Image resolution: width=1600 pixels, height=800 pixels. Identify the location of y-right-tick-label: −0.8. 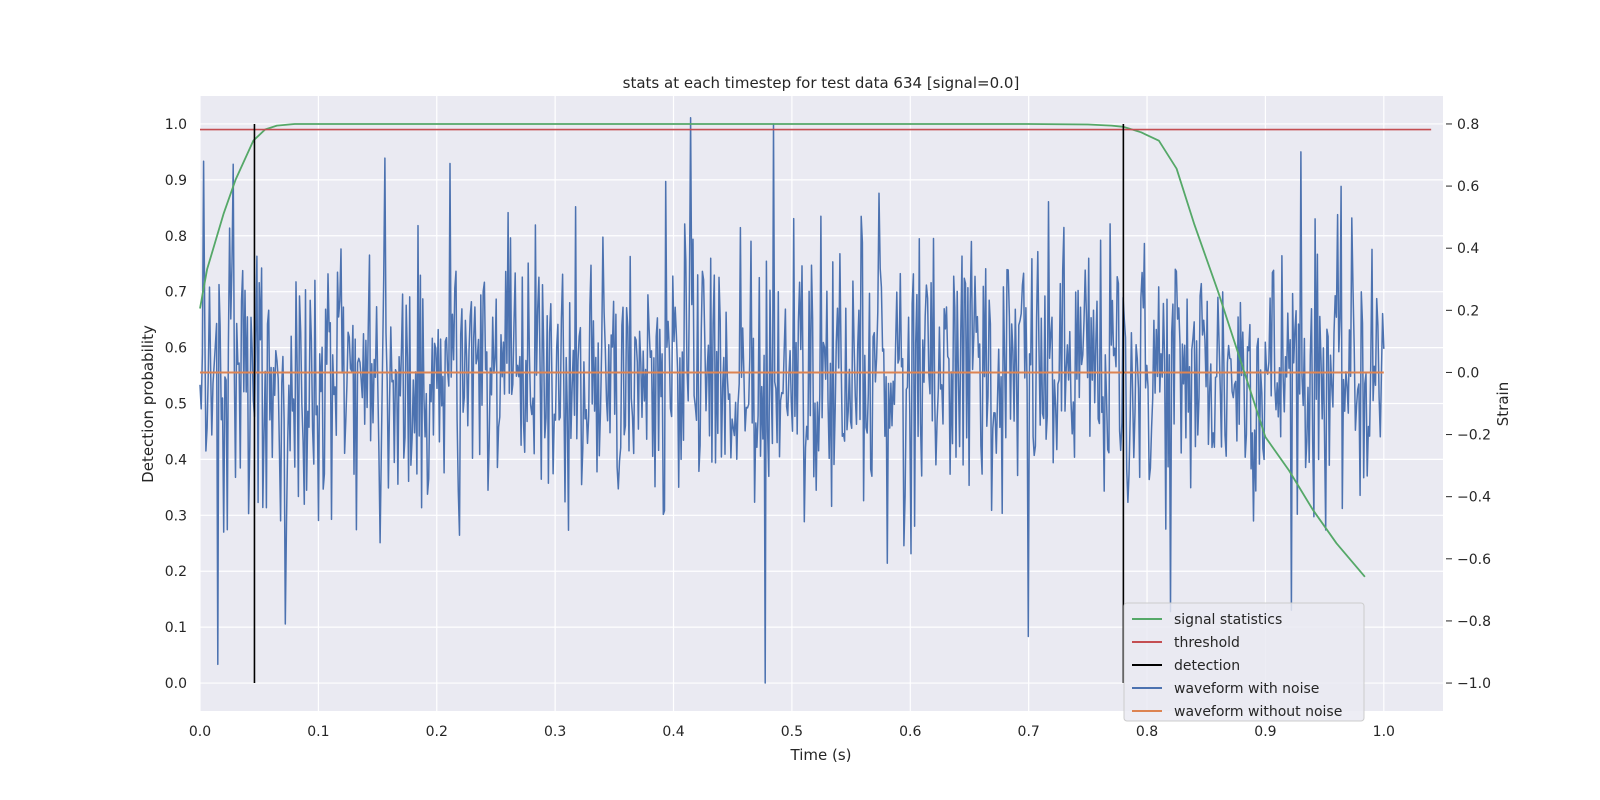
(1474, 622).